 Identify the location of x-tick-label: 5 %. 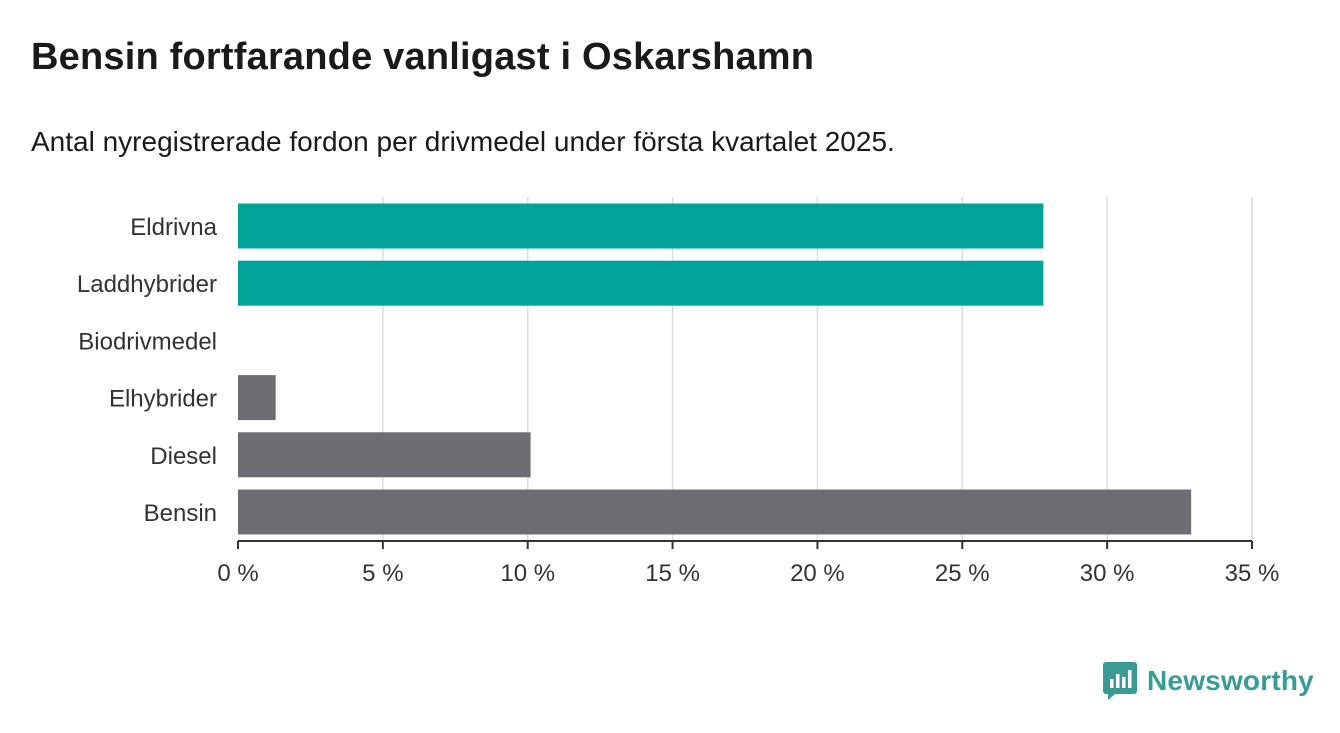
(382, 573).